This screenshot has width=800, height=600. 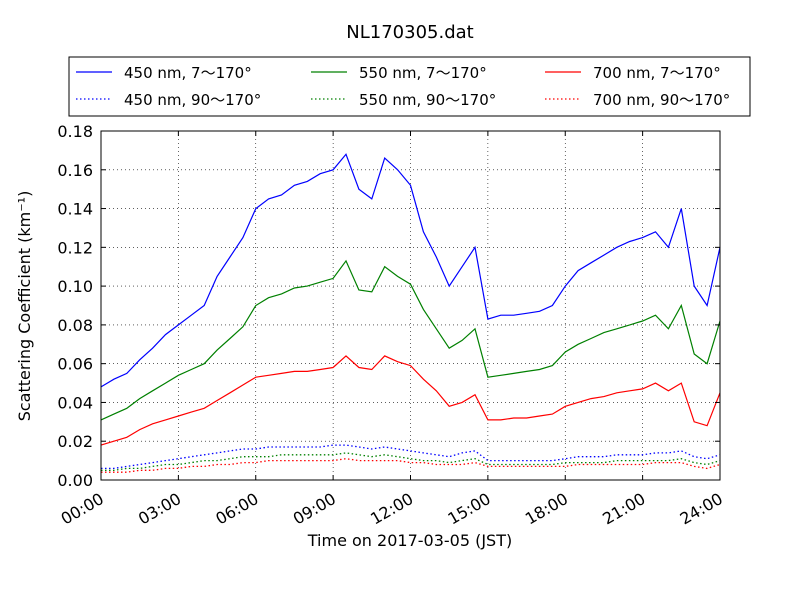 What do you see at coordinates (75, 170) in the screenshot?
I see `y-tick-label: 0.16` at bounding box center [75, 170].